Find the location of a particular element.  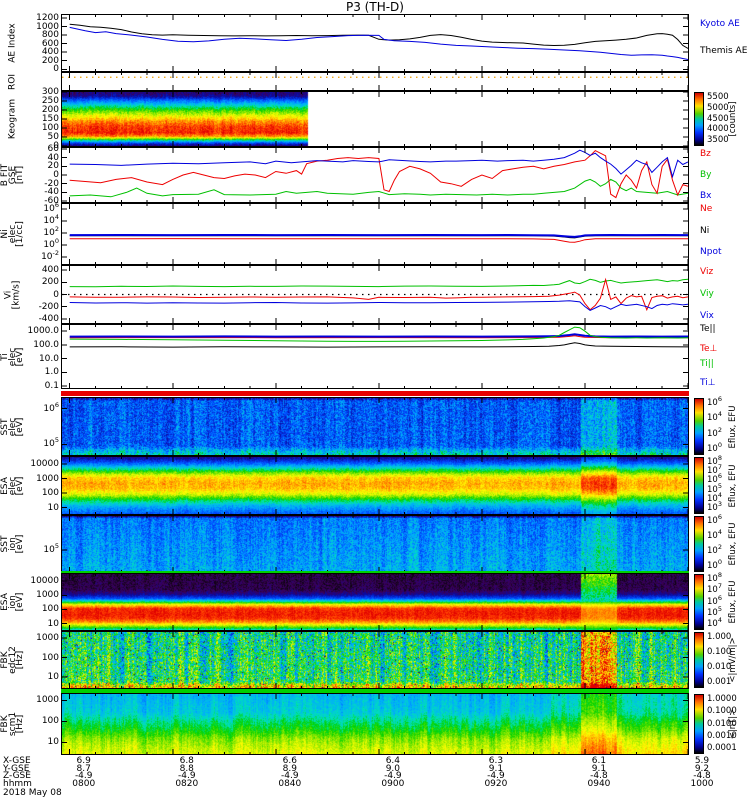

fbk-edc12-cbar-tick-1.000: 1.000 is located at coordinates (719, 637).